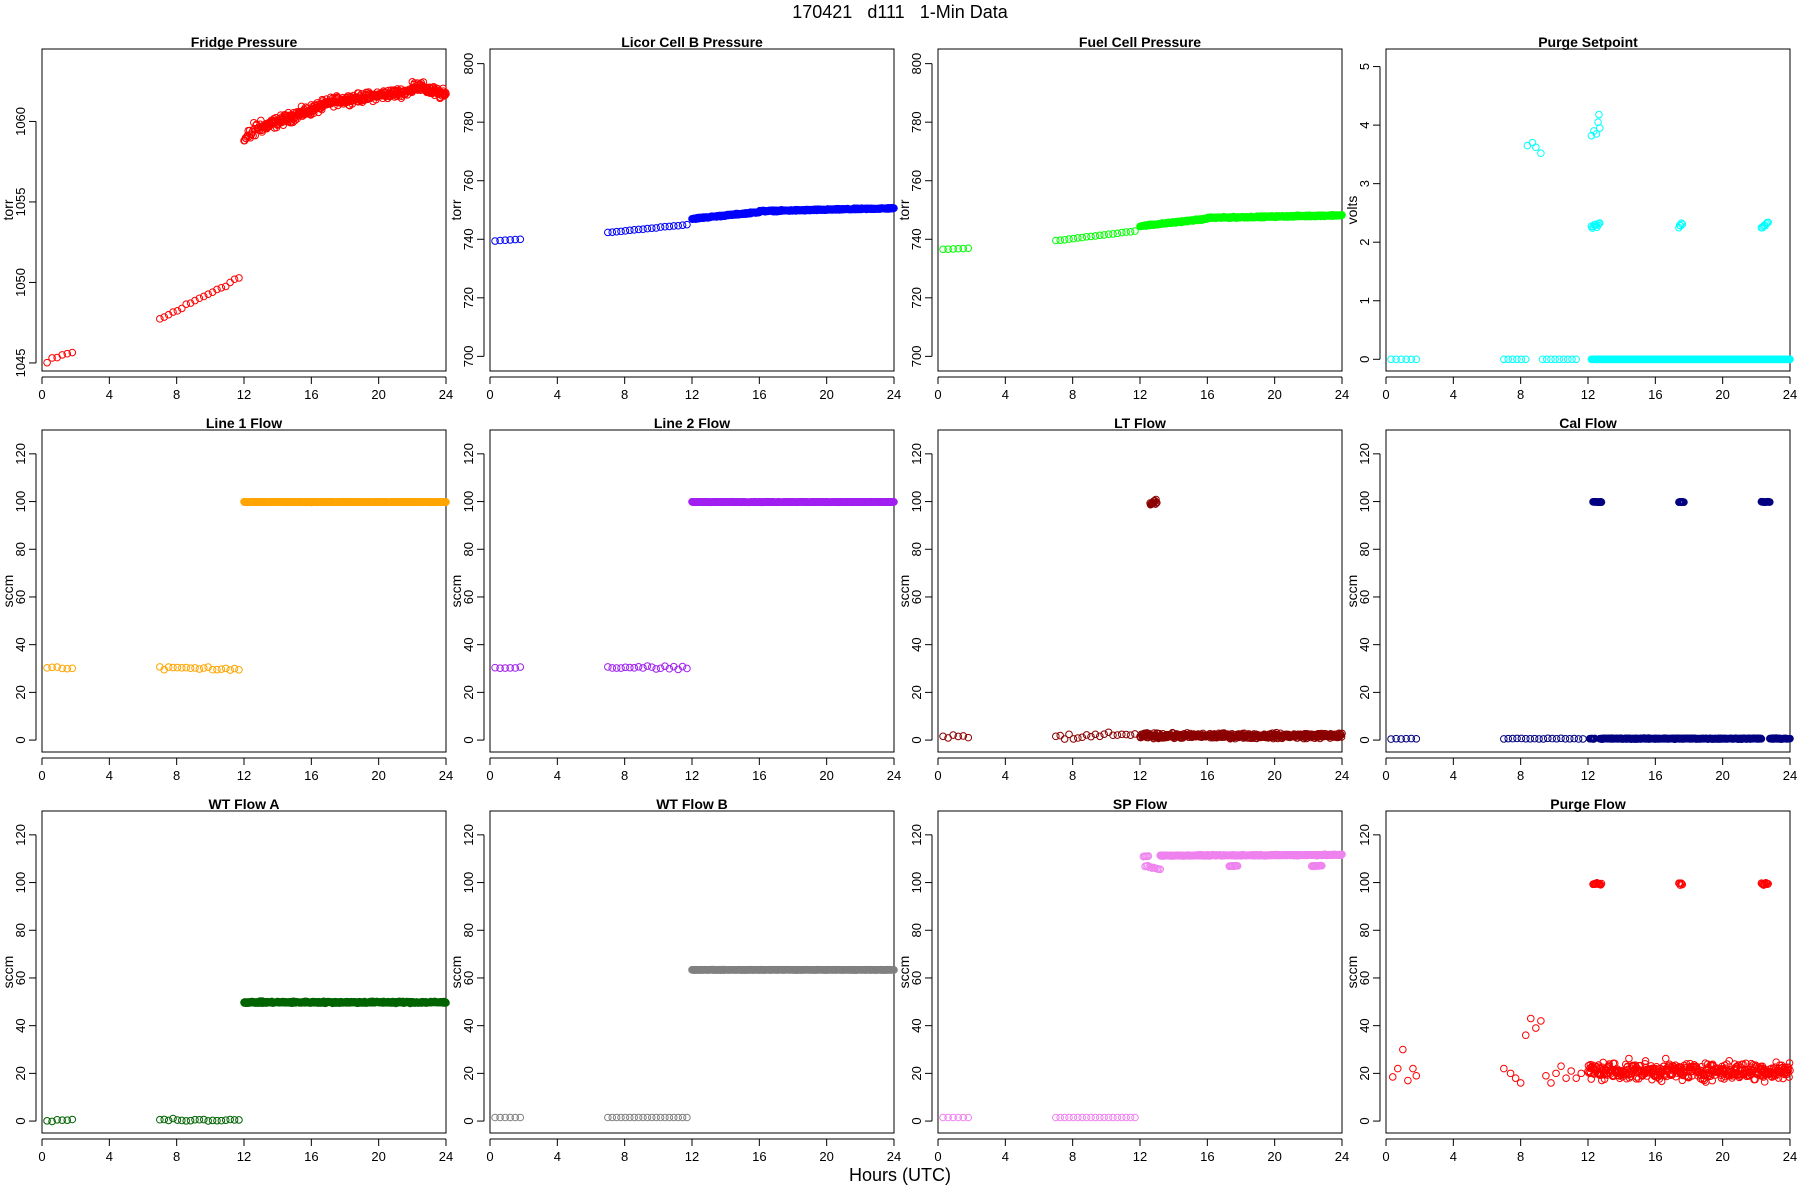 This screenshot has width=1800, height=1200. What do you see at coordinates (20, 1073) in the screenshot?
I see `y-tick-label: 20` at bounding box center [20, 1073].